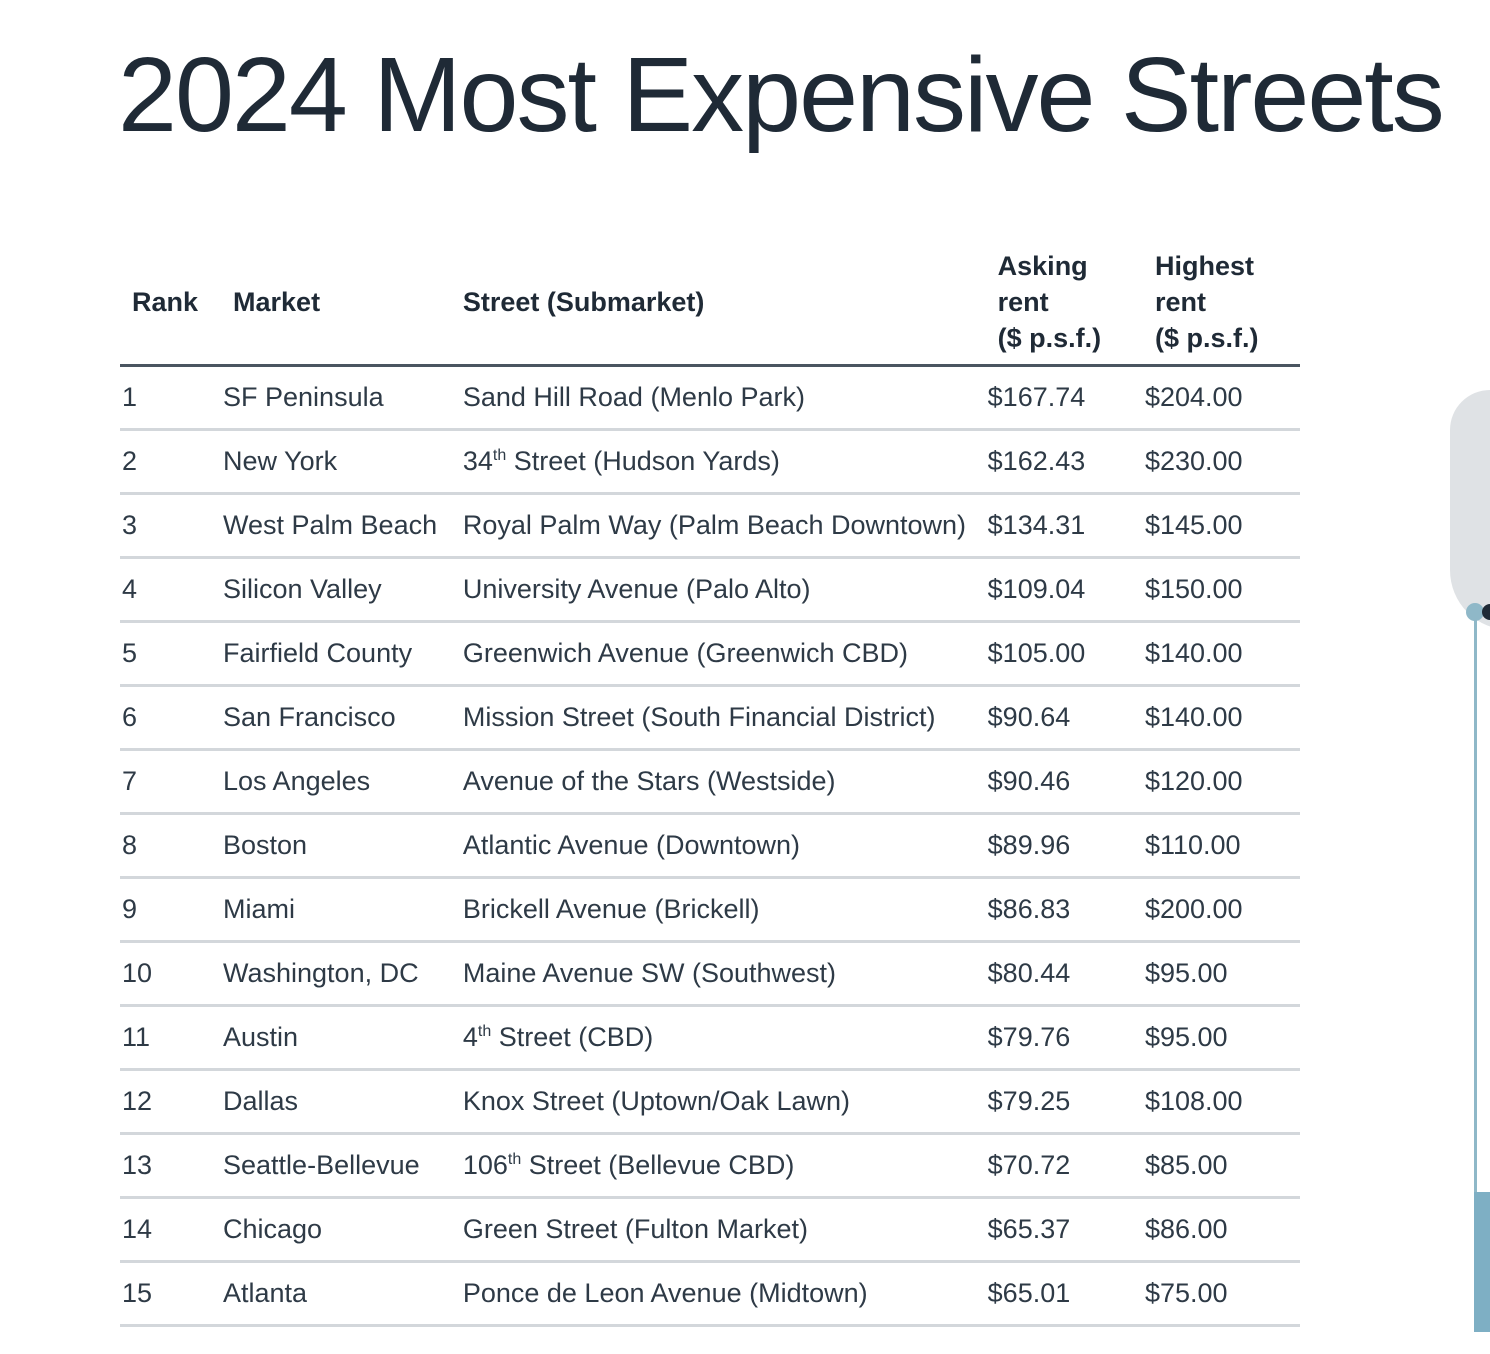 The image size is (1490, 1354). I want to click on street-text: University Avenue (Palo Alto), so click(636, 589).